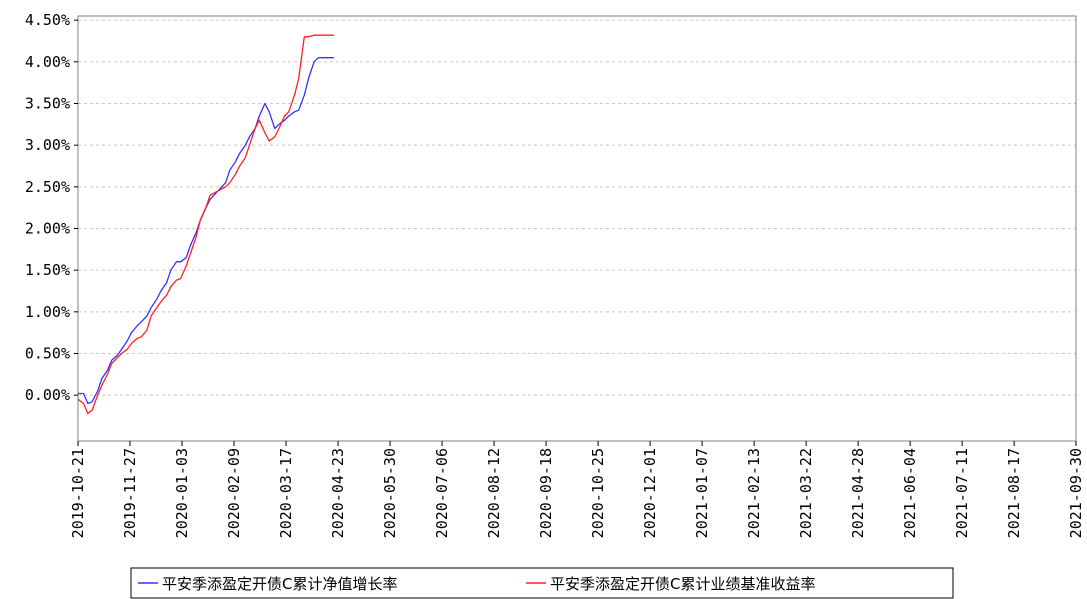 This screenshot has width=1087, height=599. I want to click on y-tick-label: 1.00%, so click(47, 312).